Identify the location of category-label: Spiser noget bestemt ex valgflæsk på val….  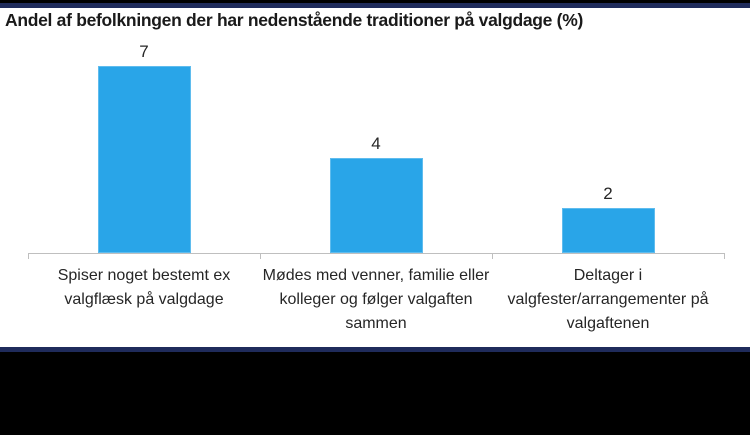
(144, 287).